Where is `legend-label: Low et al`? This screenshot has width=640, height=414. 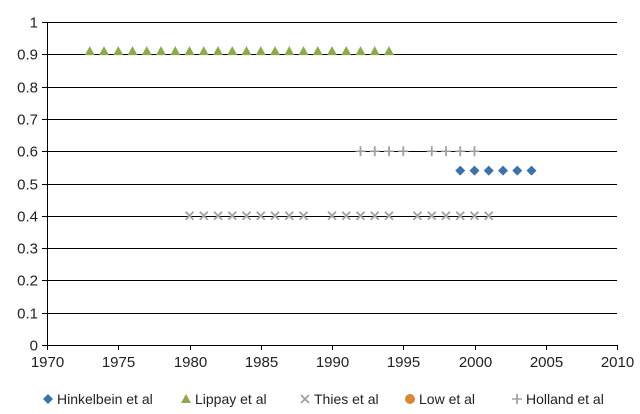
legend-label: Low et al is located at coordinates (447, 399).